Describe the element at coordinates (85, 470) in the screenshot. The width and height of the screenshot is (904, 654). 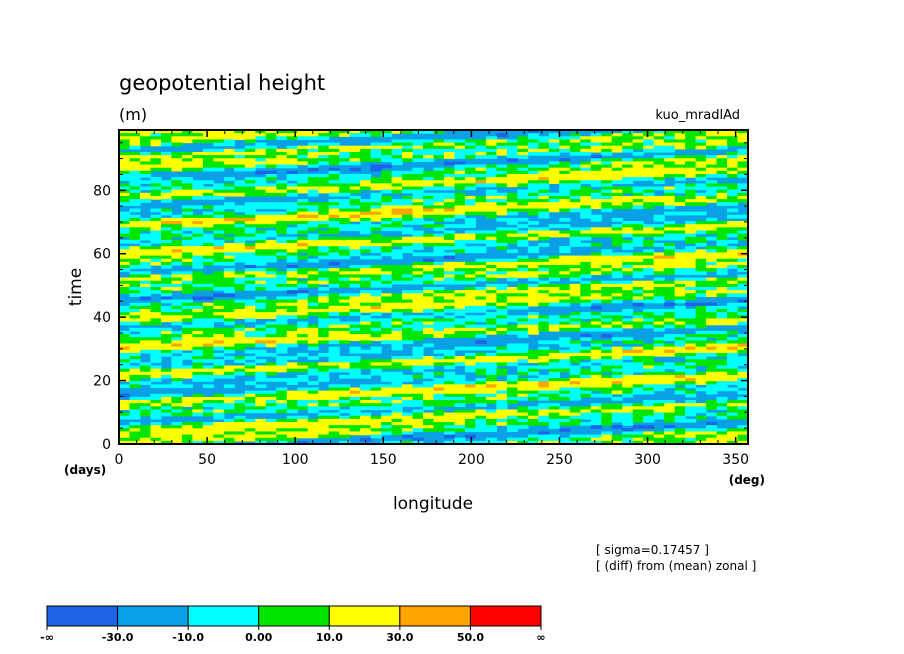
I see `y-axis-unit: (days)` at that location.